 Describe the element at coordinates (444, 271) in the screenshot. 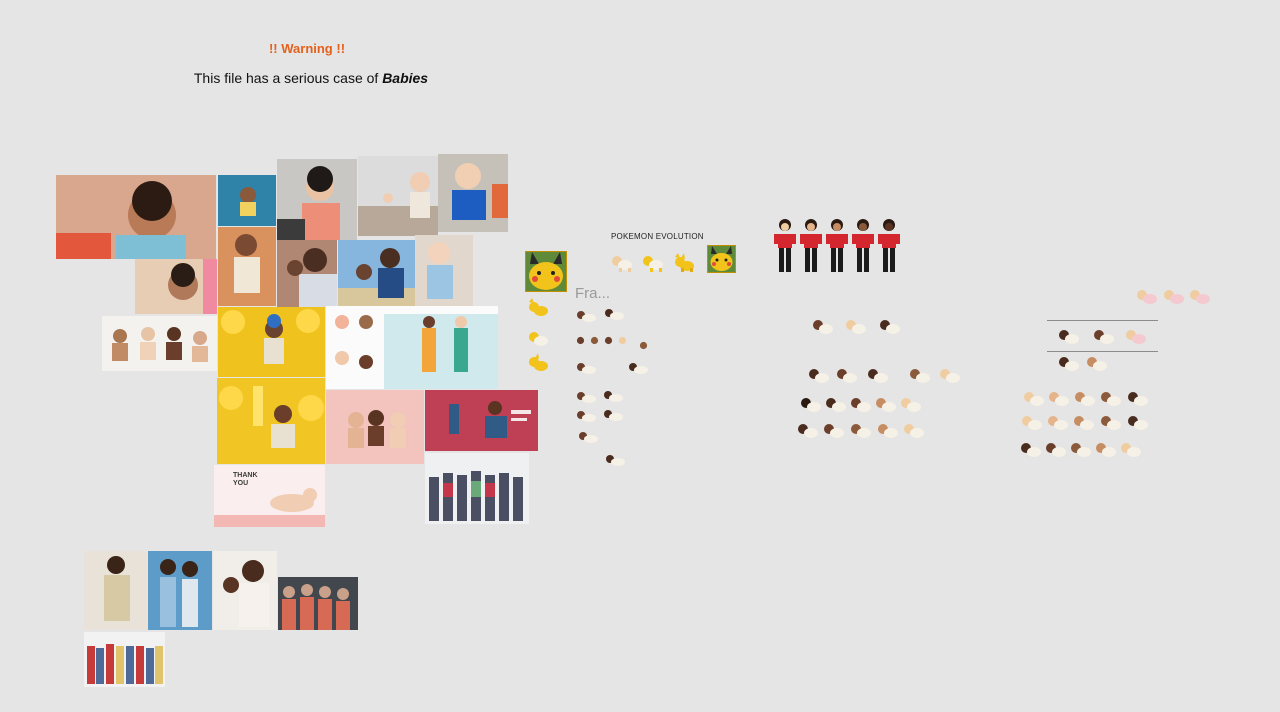

I see `baby-photo-blue-onesie` at that location.